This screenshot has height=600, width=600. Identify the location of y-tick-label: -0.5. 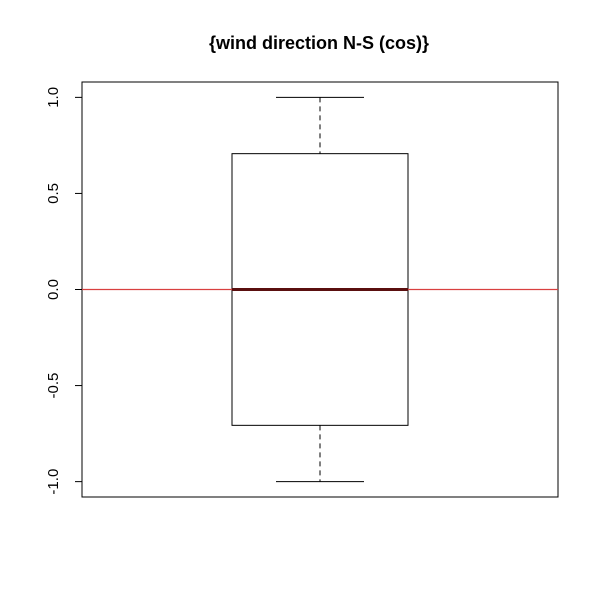
(53, 386).